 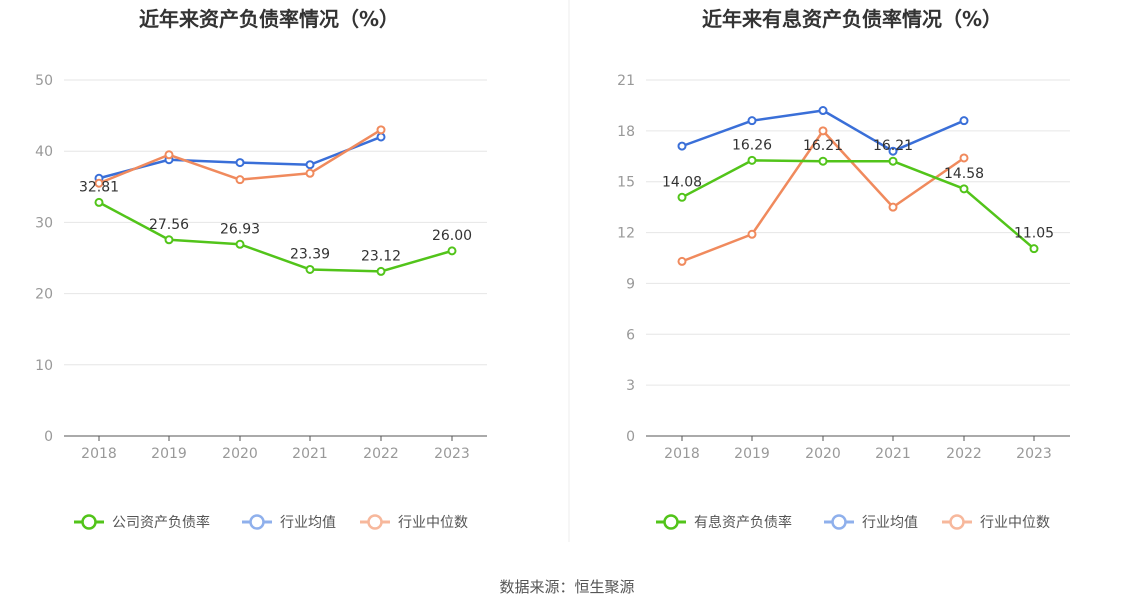 I want to click on y-tick-label: 30, so click(x=44, y=223).